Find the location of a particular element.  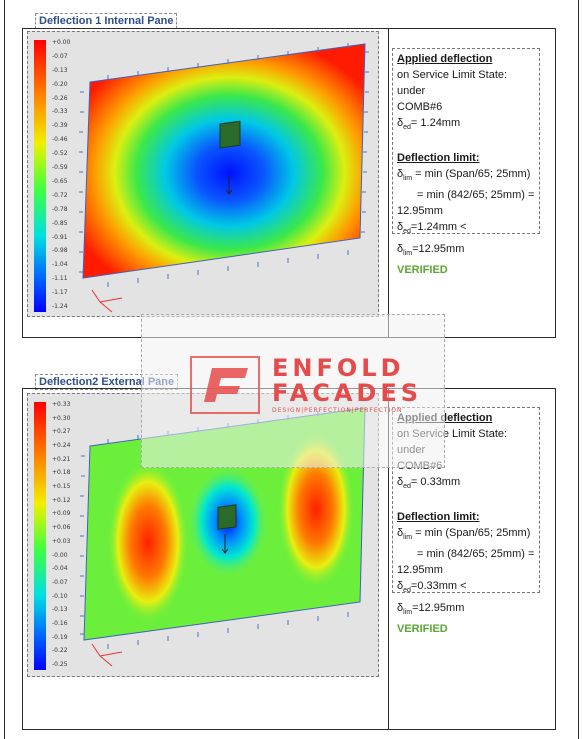

legend-tick-label: -0.39 is located at coordinates (60, 126).